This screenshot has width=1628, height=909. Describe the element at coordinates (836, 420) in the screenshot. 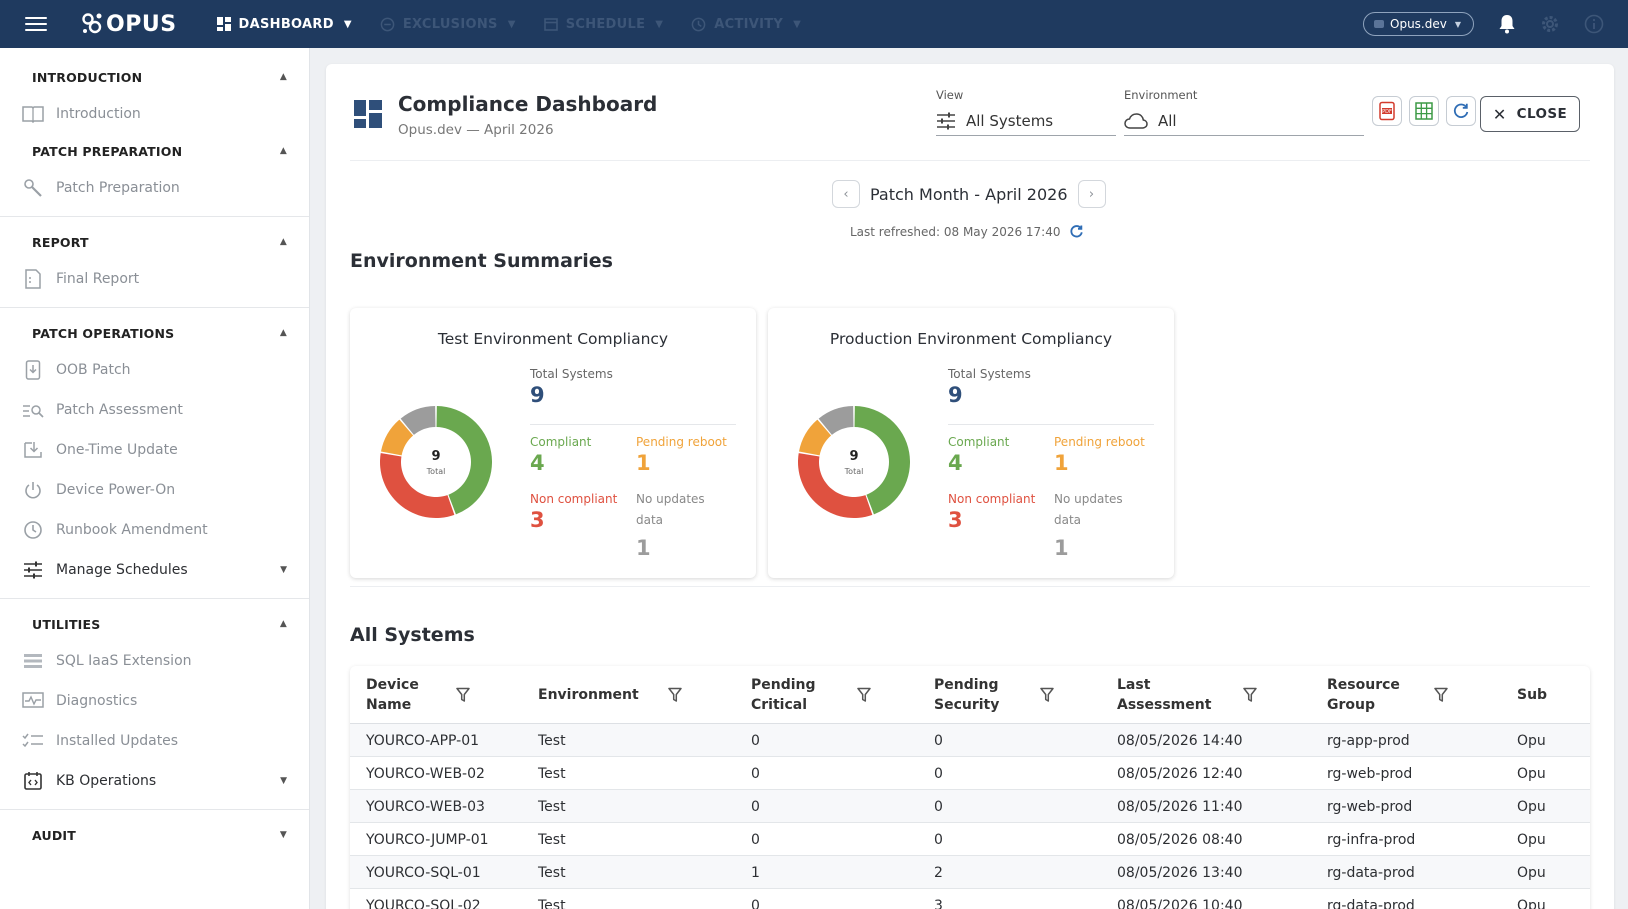

I see `no-updates-segment` at that location.